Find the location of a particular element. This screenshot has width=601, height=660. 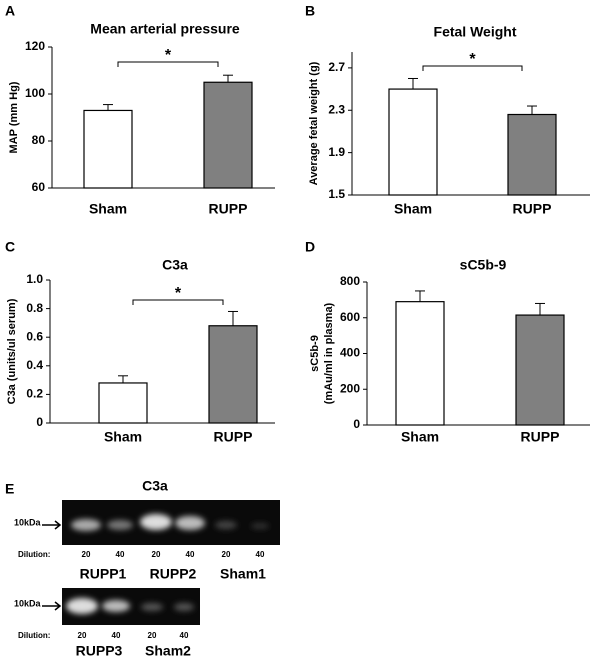

blot-title: C3a is located at coordinates (155, 486).